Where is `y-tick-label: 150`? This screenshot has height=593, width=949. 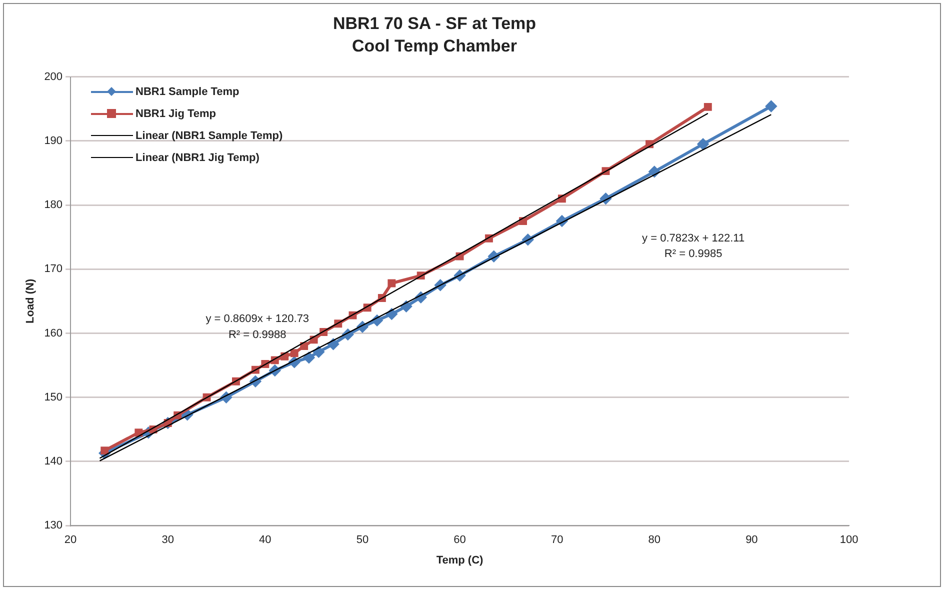
y-tick-label: 150 is located at coordinates (53, 397).